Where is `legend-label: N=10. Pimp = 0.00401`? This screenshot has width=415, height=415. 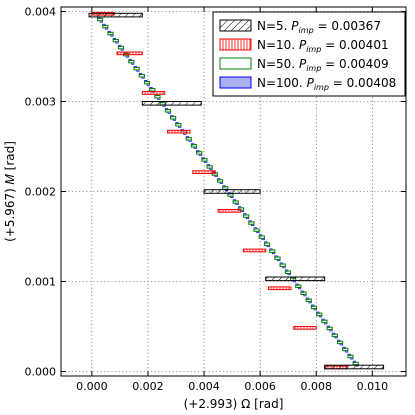 legend-label: N=10. Pimp = 0.00401 is located at coordinates (323, 46).